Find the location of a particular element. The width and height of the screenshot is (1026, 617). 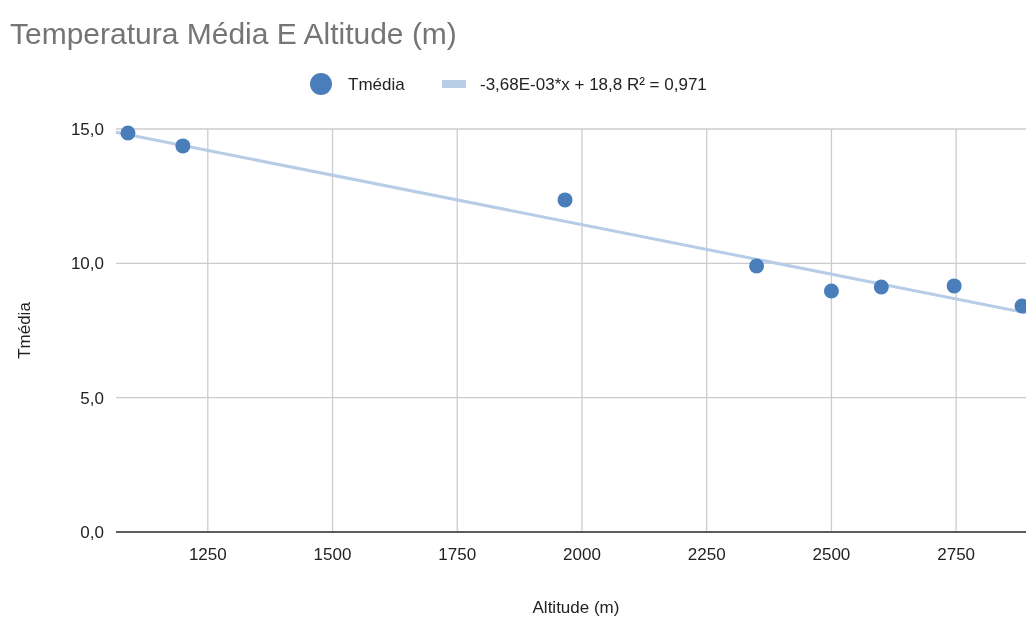

x-tick-label: 2250 is located at coordinates (706, 554).